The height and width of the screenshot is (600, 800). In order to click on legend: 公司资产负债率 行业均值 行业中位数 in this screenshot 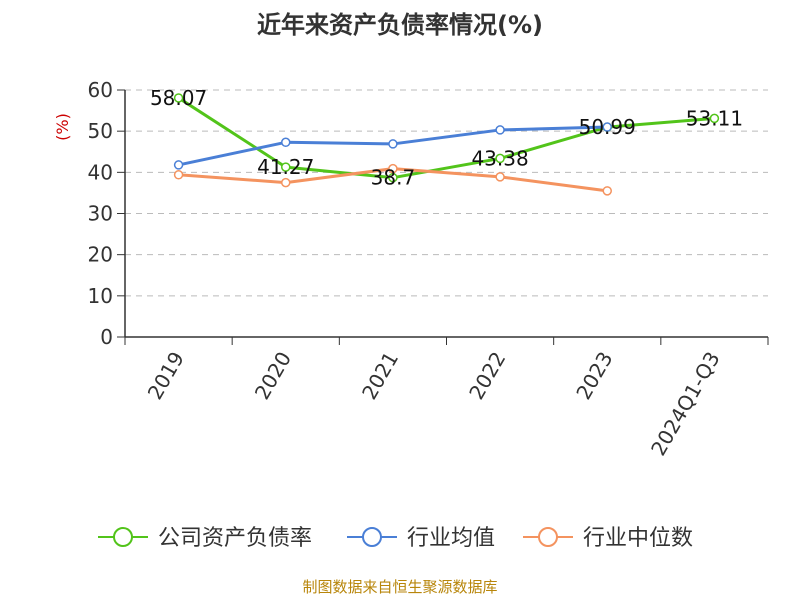, I will do `click(395, 538)`.